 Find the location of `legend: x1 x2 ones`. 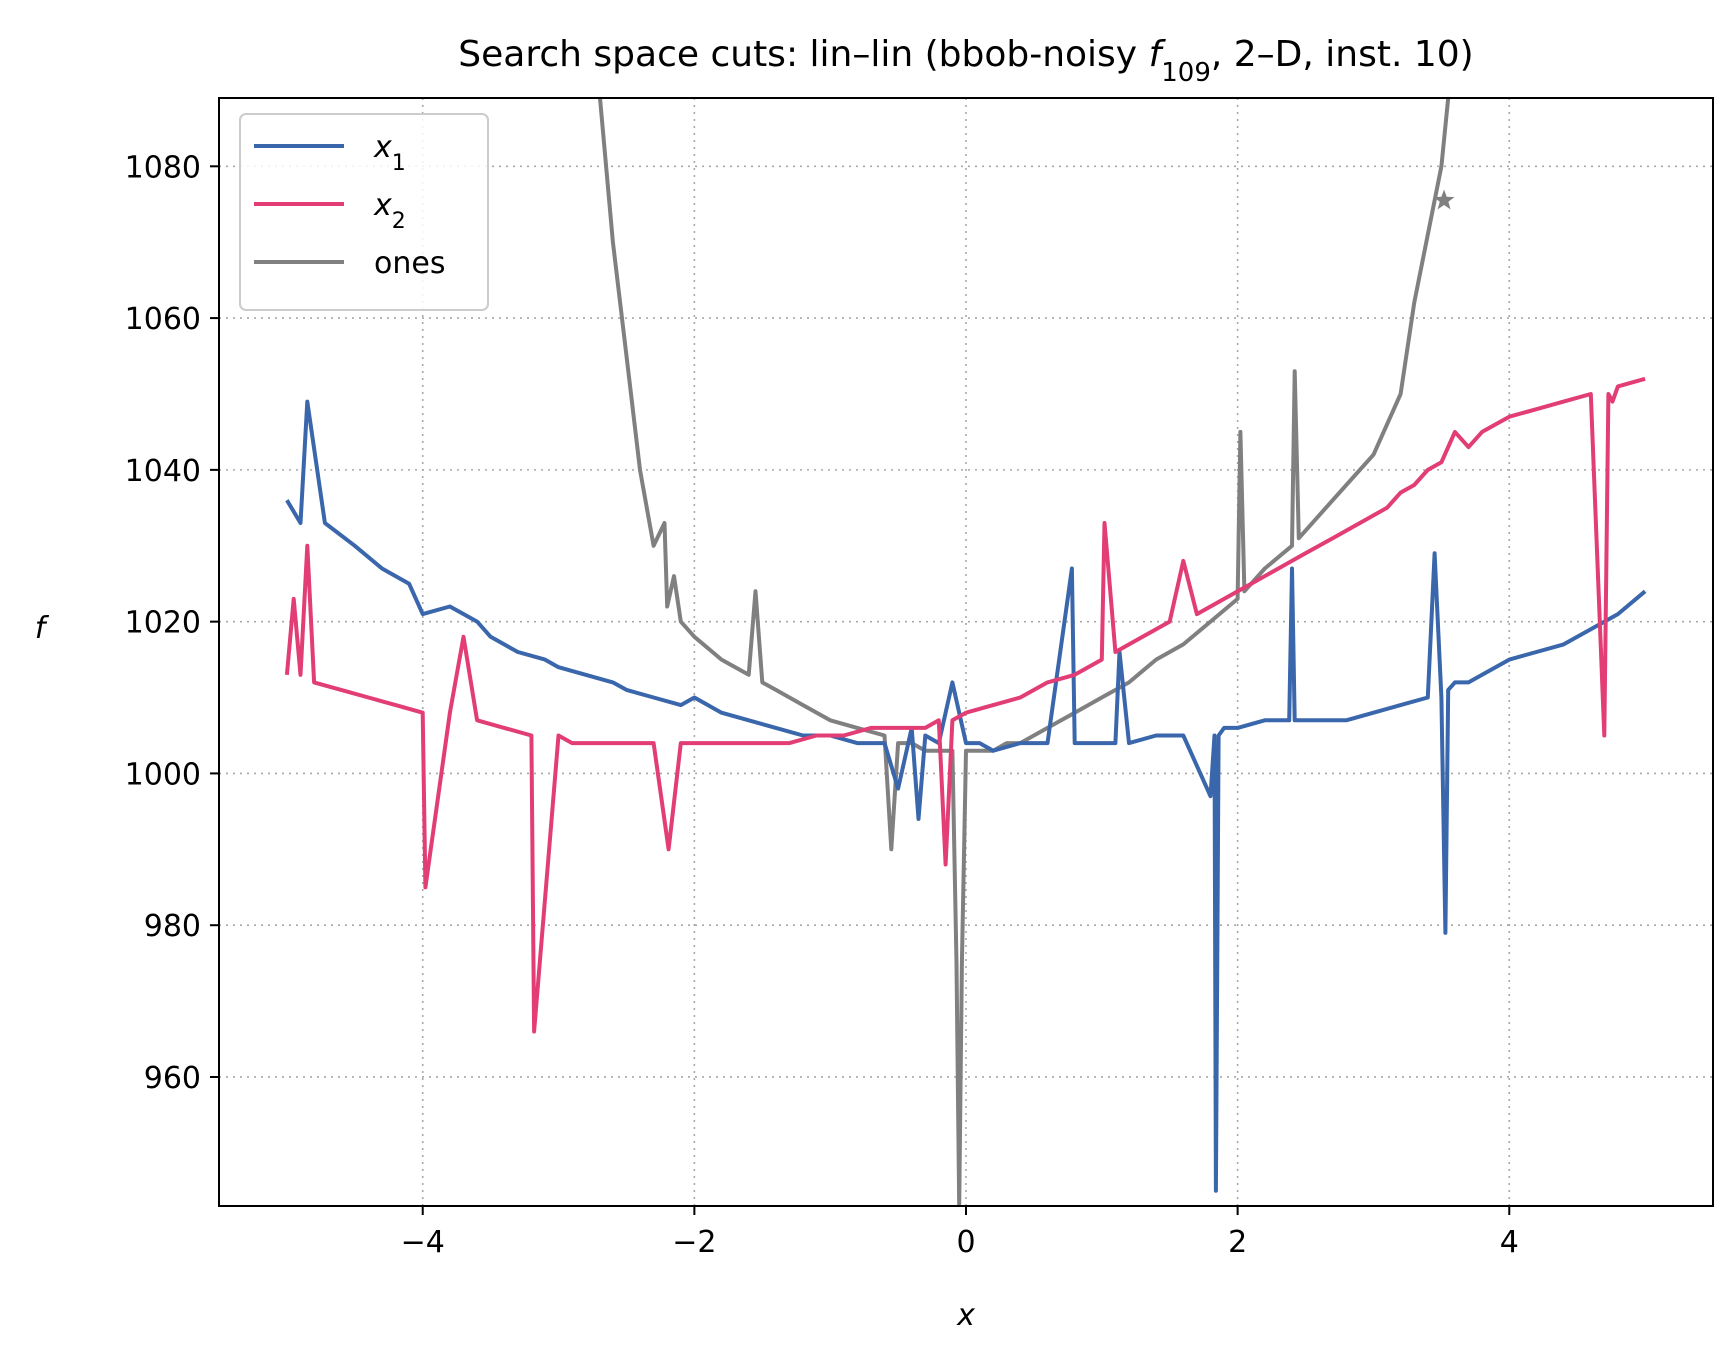

legend: x1 x2 ones is located at coordinates (364, 212).